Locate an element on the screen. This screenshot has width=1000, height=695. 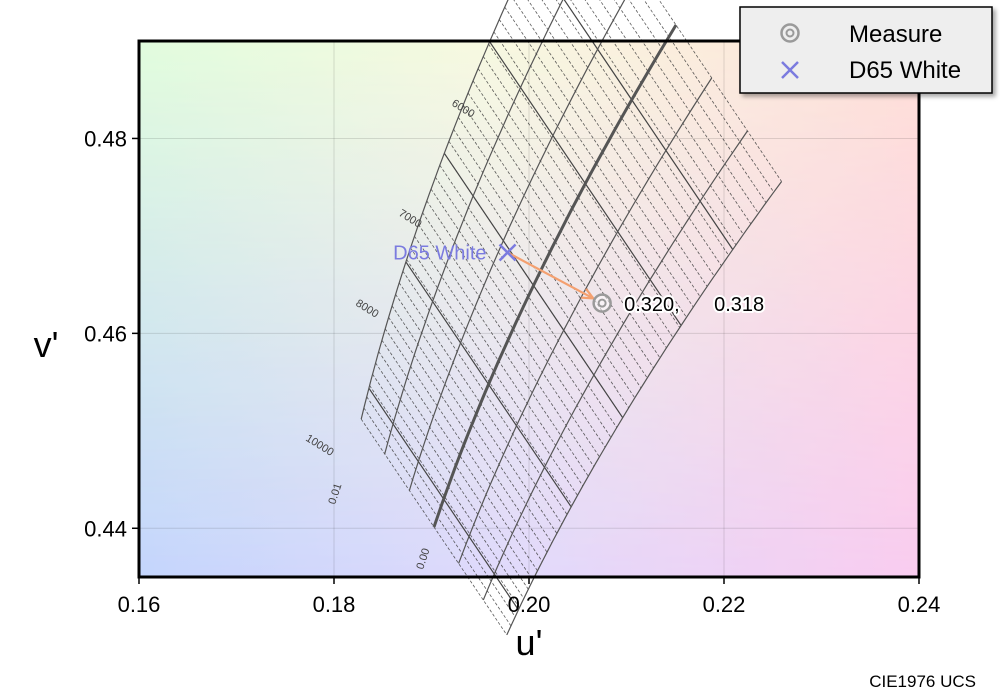
y-axis-label: v' is located at coordinates (46, 344).